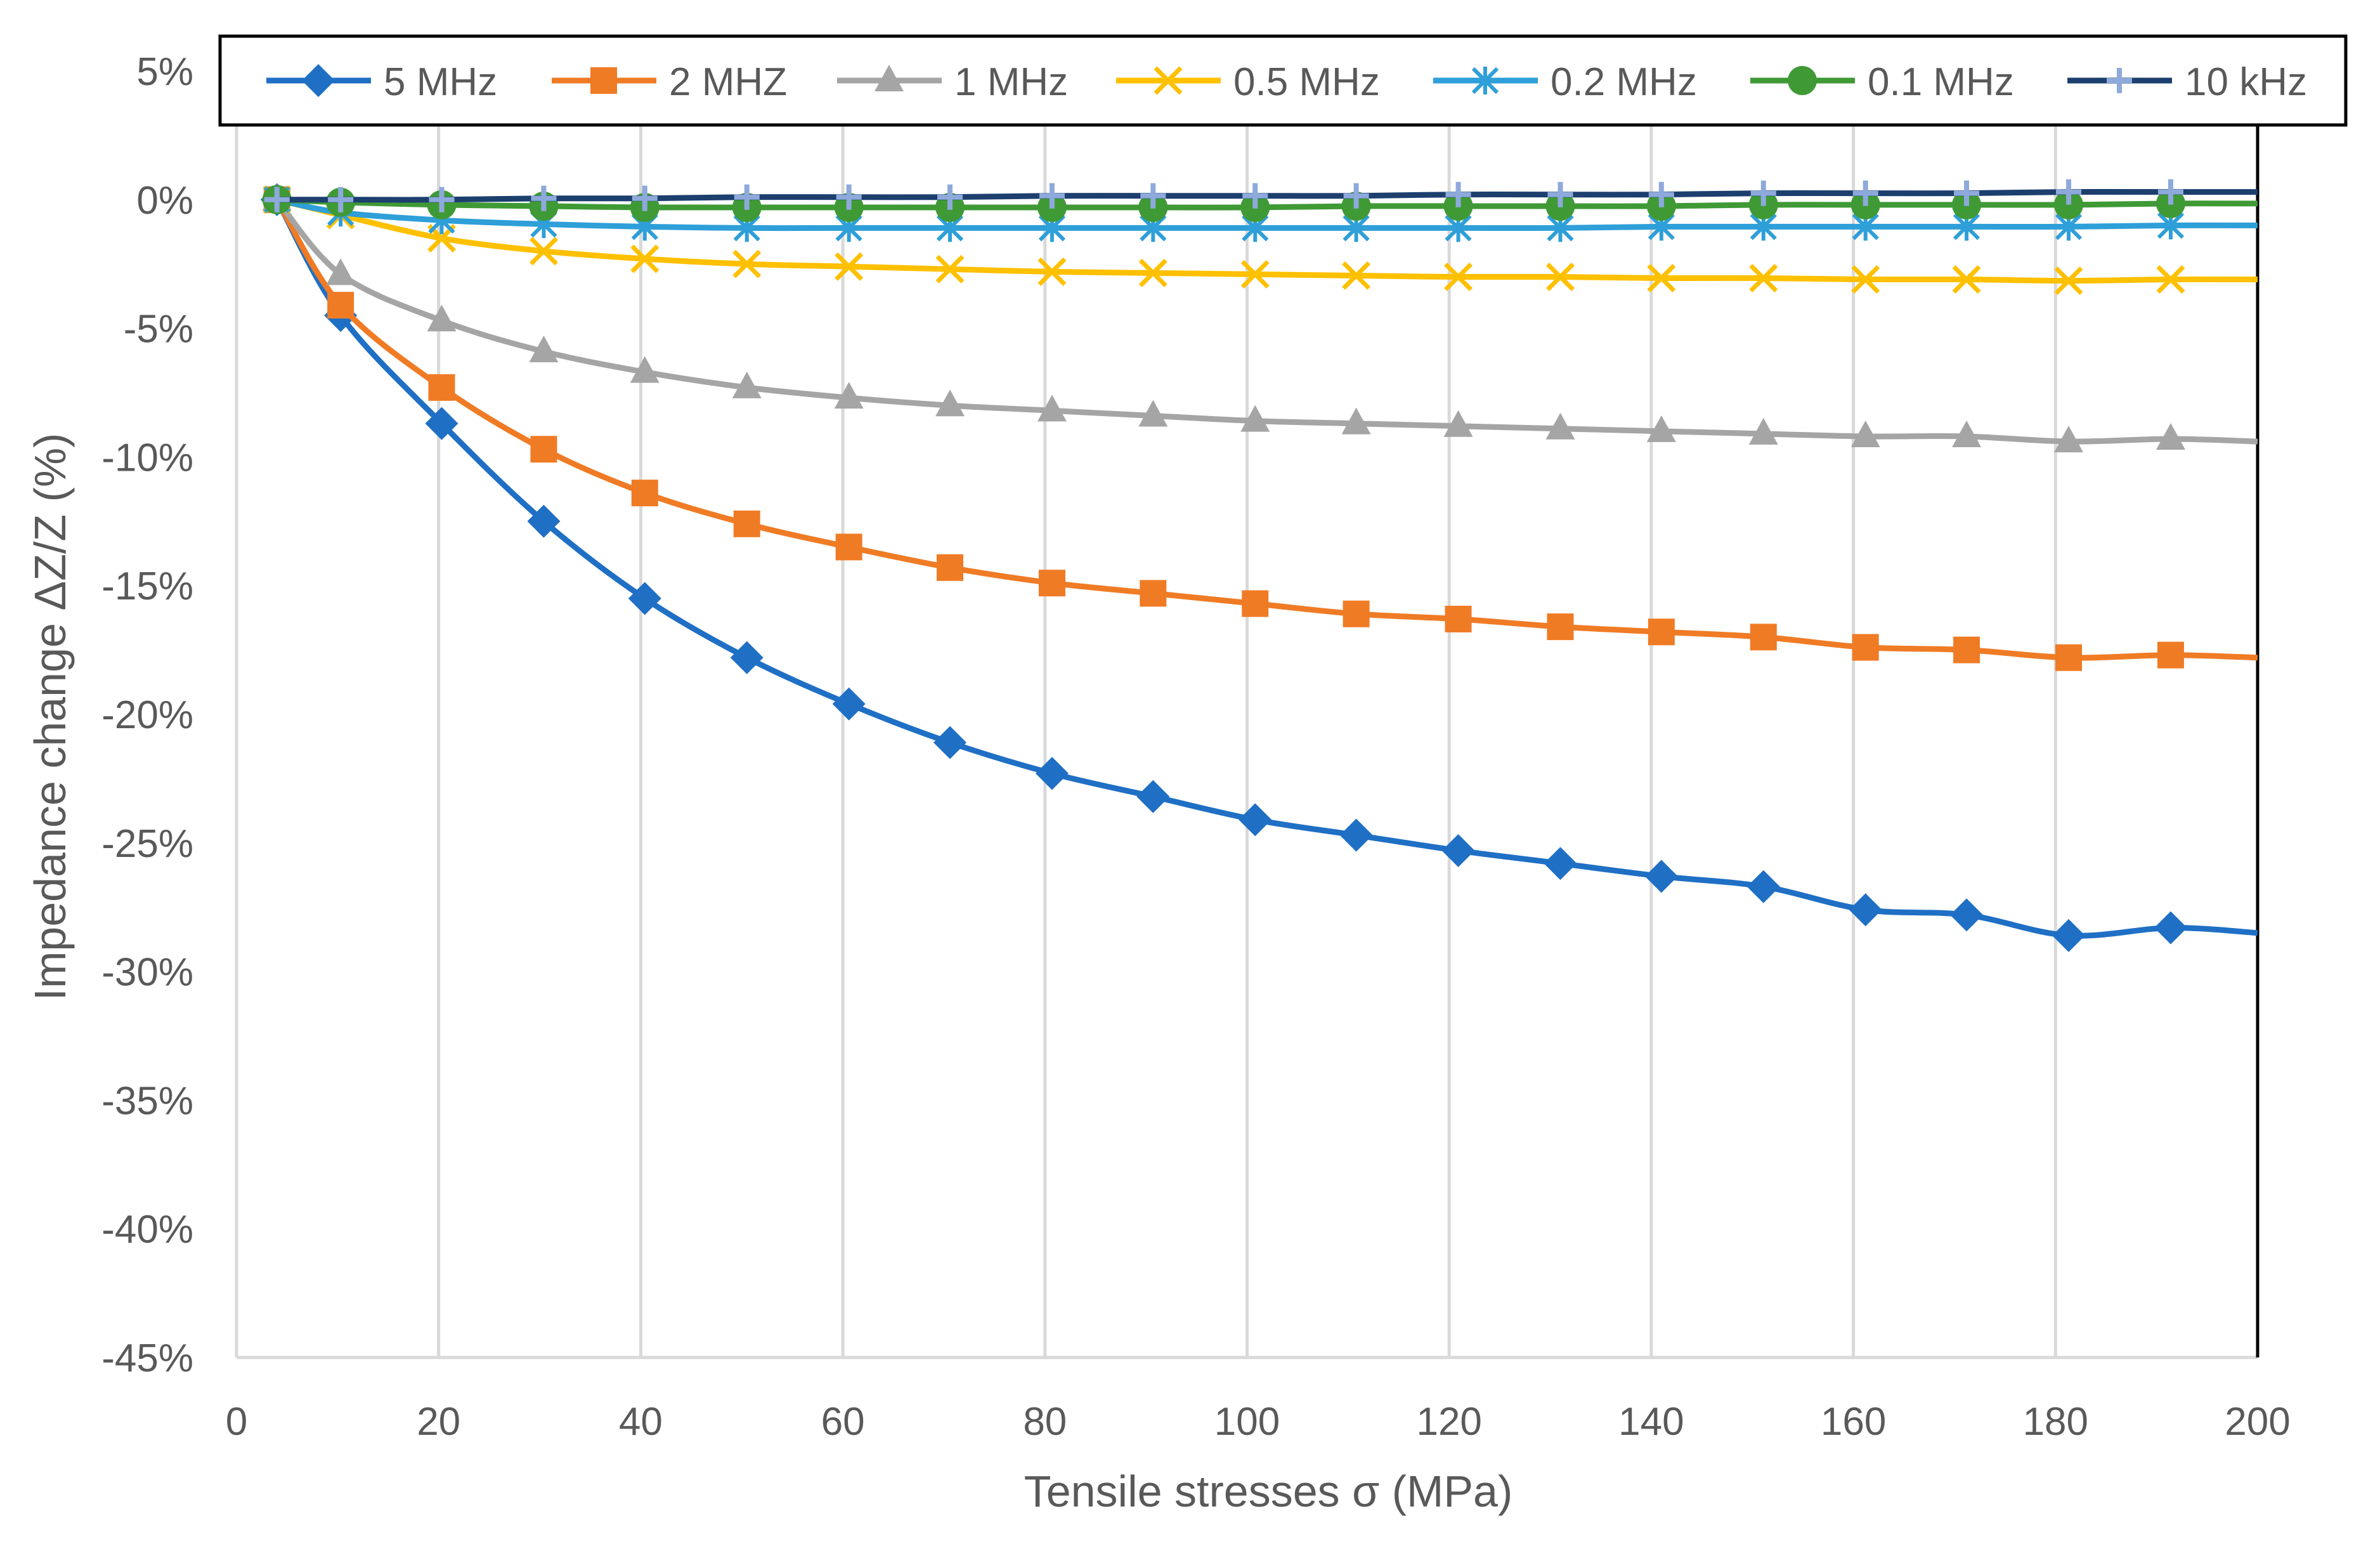  I want to click on legend-entry: 0.1 MHz, so click(1882, 82).